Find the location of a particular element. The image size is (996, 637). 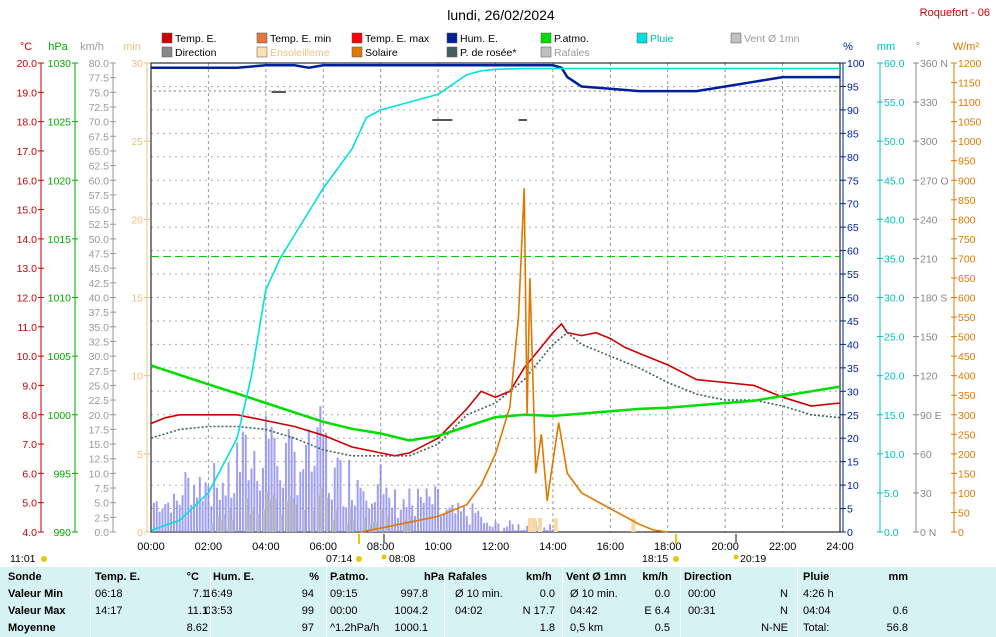

x-tick: 22:00 is located at coordinates (783, 547).